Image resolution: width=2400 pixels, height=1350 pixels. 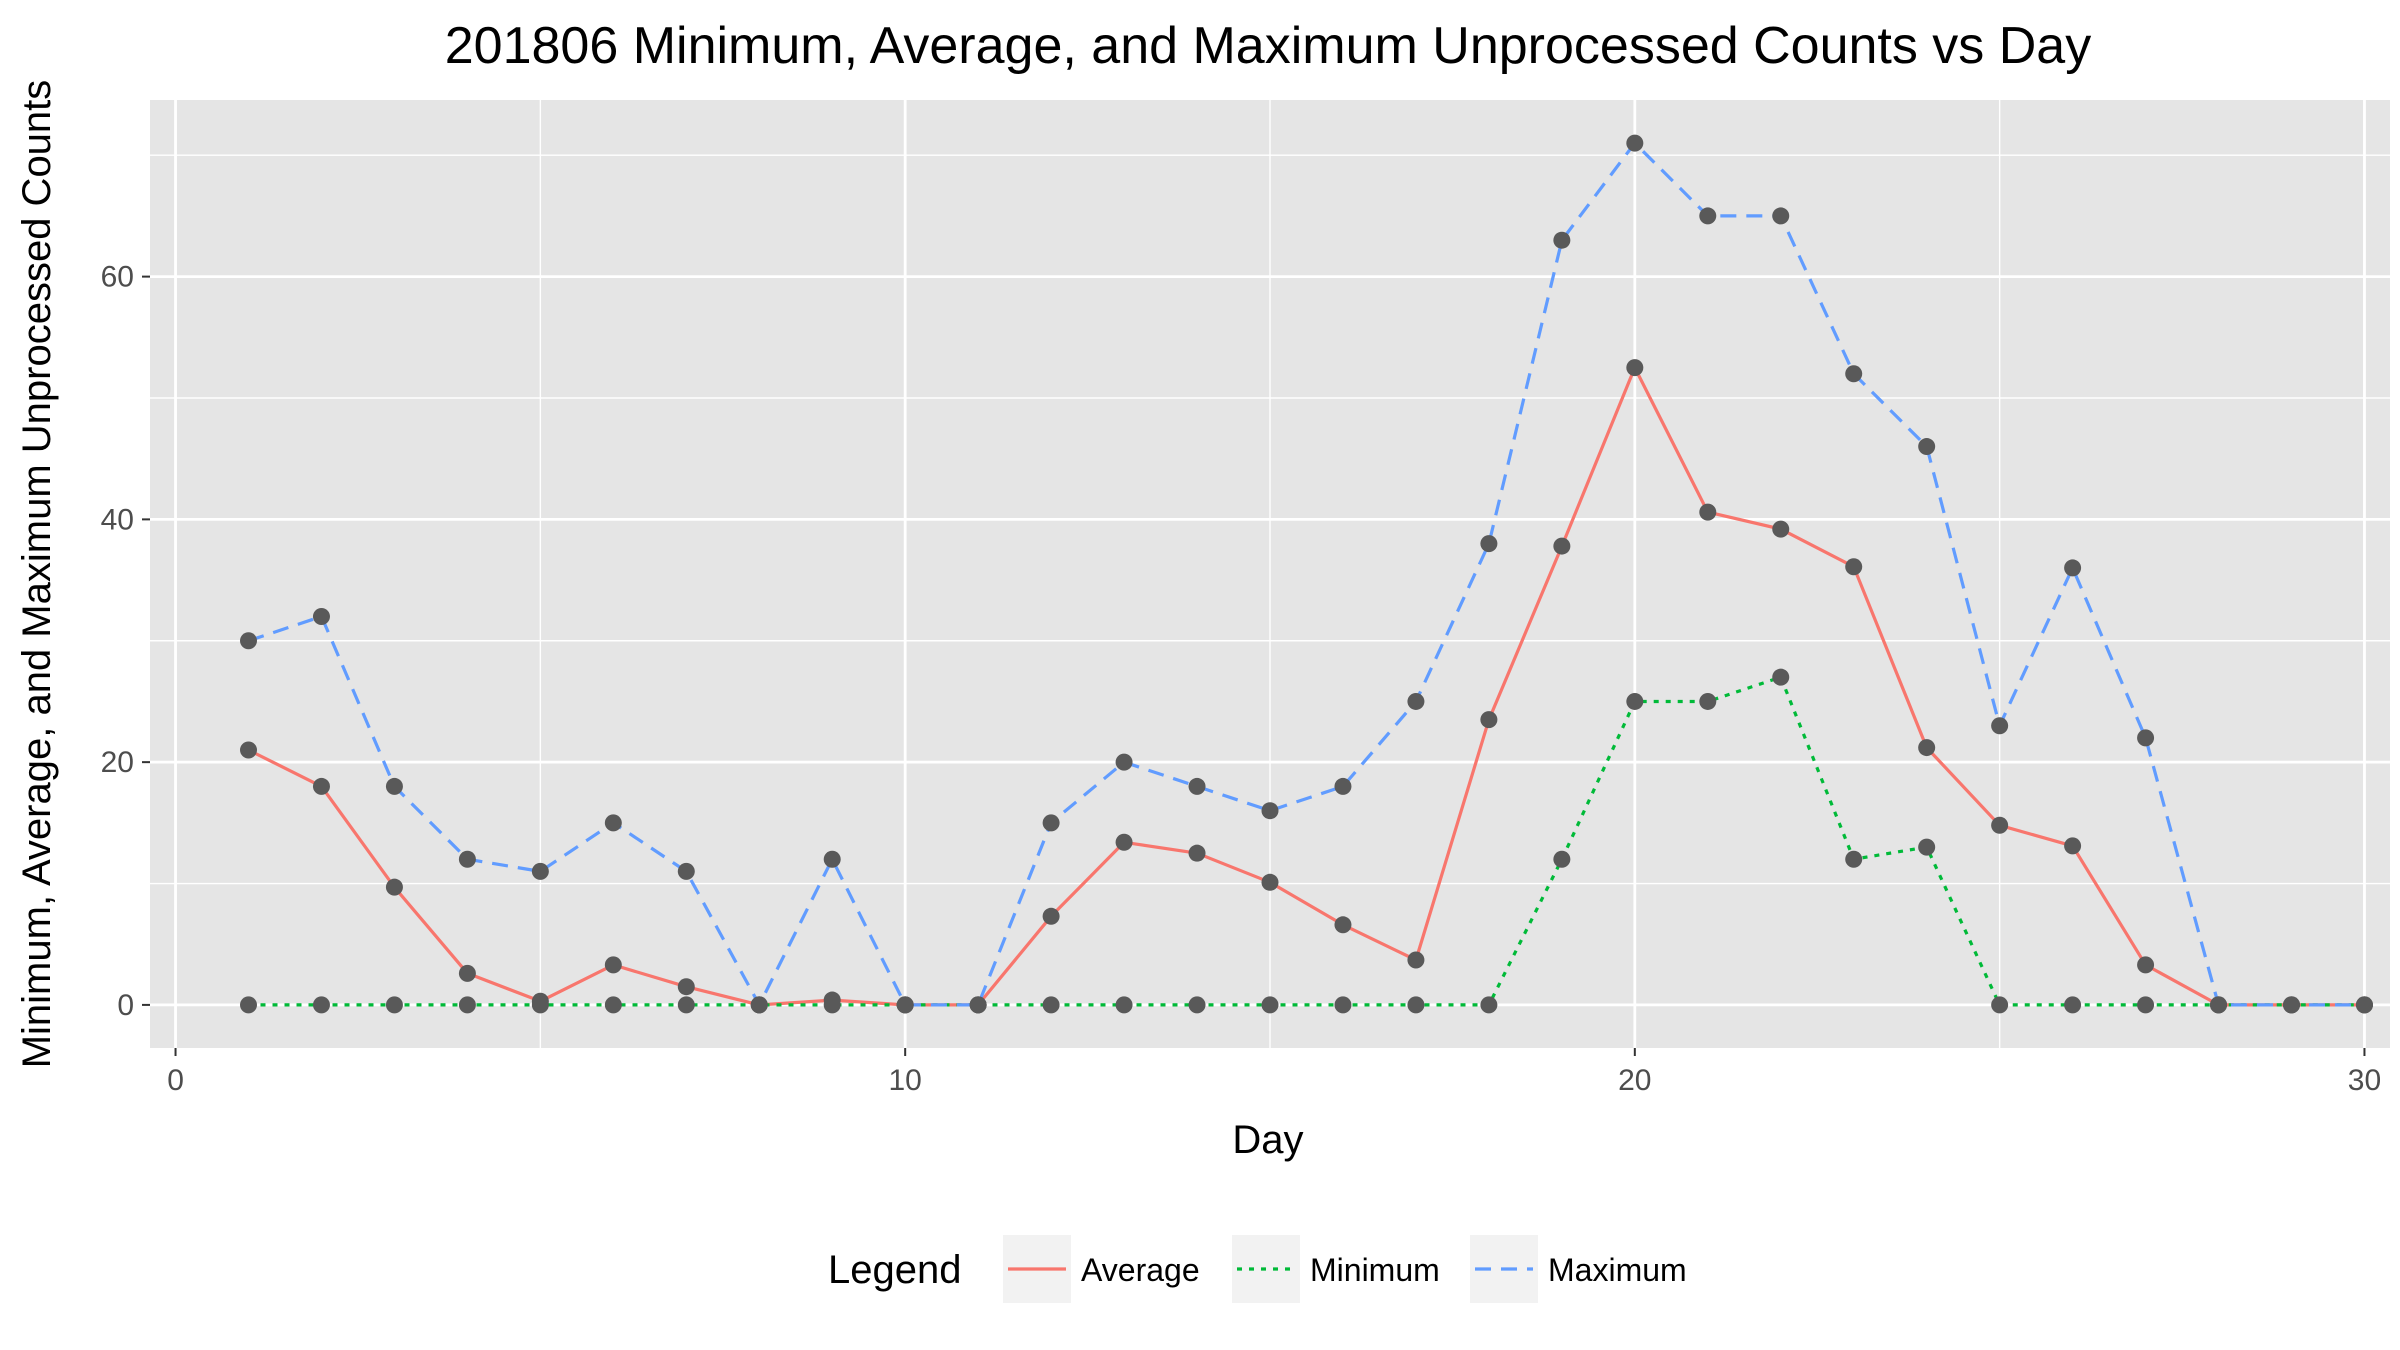 I want to click on x-axis-title: Day, so click(x=1267, y=1140).